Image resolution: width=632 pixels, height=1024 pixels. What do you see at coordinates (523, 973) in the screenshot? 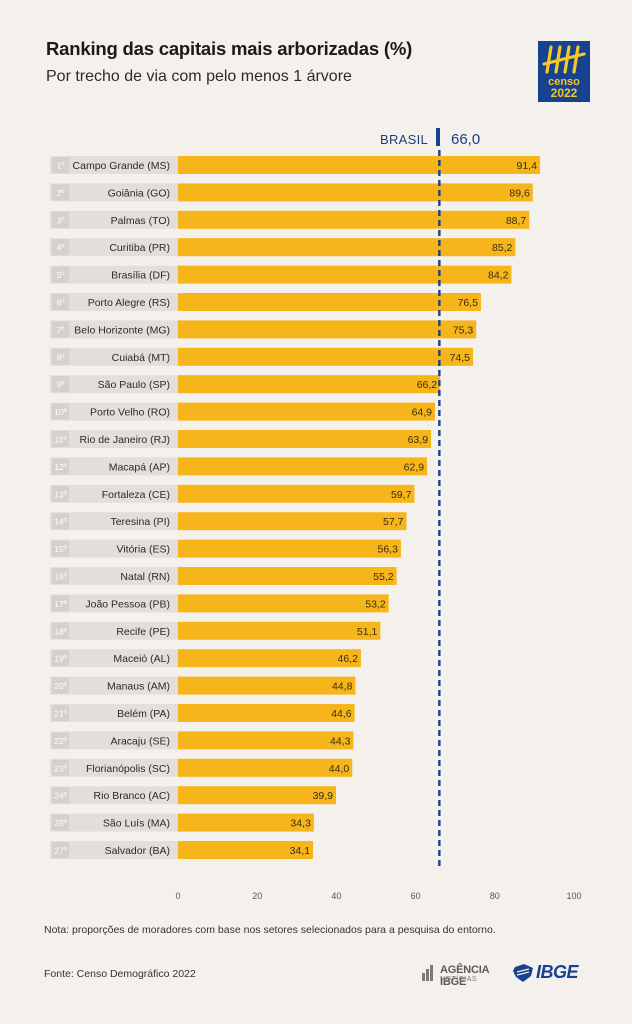
I see `ibge-brazil-icon` at bounding box center [523, 973].